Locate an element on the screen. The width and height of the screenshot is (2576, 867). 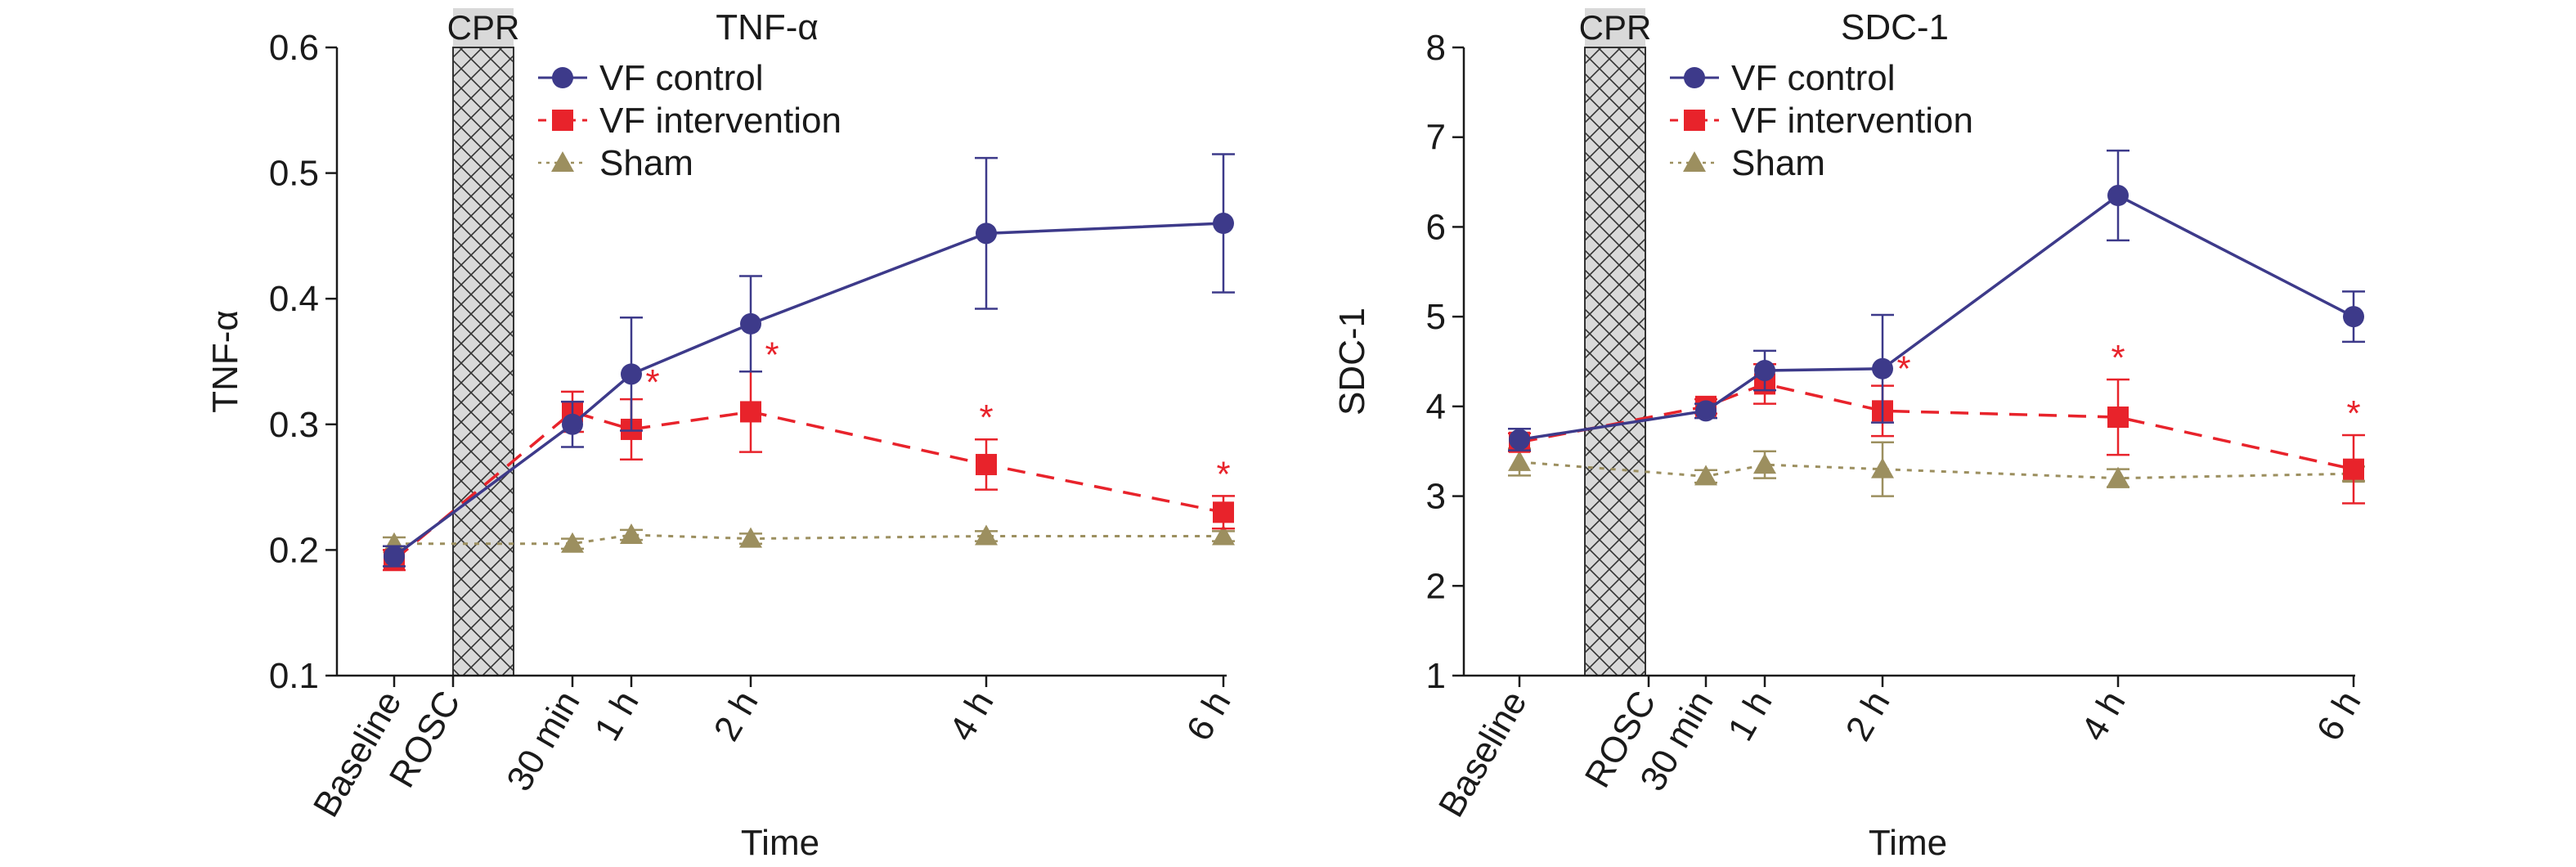
y-tick-label: 3 is located at coordinates (1436, 497).